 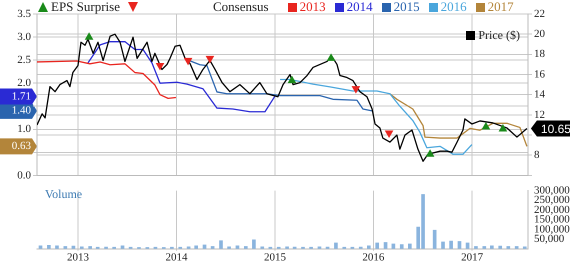 What do you see at coordinates (552, 210) in the screenshot?
I see `y2-tick-label: 200,000` at bounding box center [552, 210].